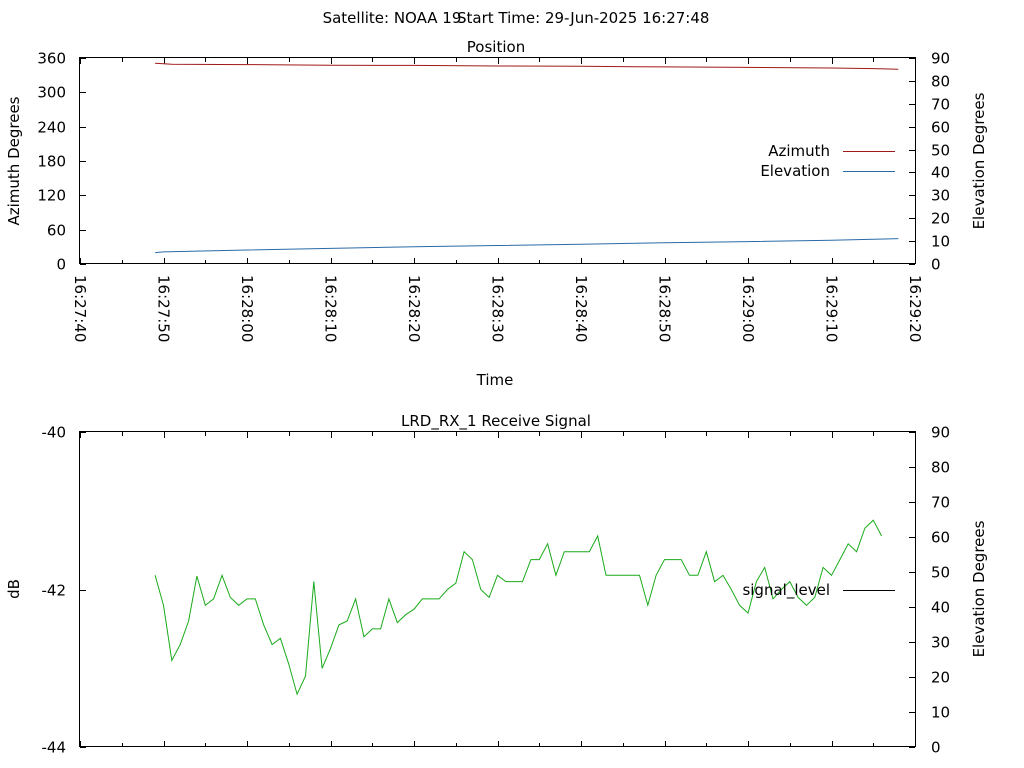 This screenshot has width=1024, height=768. Describe the element at coordinates (54, 748) in the screenshot. I see `y-tick-label: -44` at that location.